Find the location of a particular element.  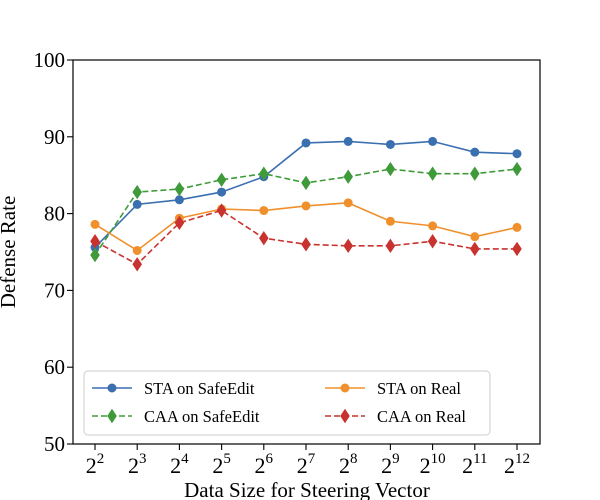

x-tick-label: 28 is located at coordinates (348, 464).